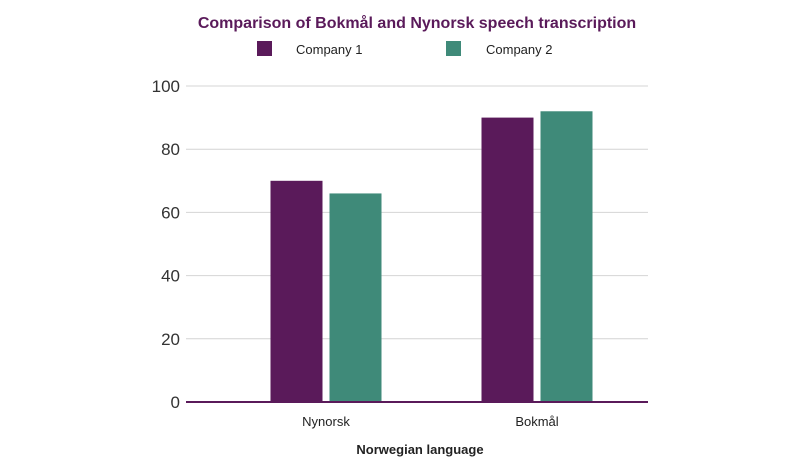  What do you see at coordinates (170, 276) in the screenshot?
I see `y-tick-label: 40` at bounding box center [170, 276].